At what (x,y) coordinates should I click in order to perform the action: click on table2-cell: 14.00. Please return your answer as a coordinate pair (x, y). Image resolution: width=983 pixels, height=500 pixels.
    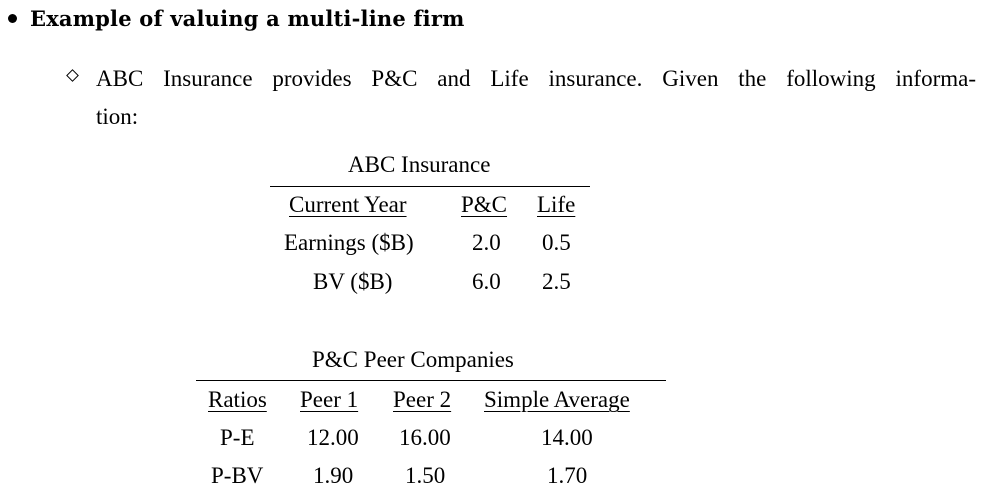
    Looking at the image, I should click on (567, 437).